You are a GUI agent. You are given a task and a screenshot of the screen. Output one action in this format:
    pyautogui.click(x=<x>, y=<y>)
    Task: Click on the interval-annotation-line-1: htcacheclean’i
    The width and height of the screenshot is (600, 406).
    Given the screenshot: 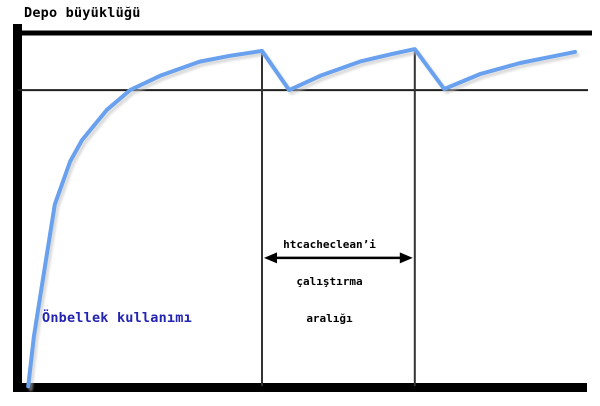 What is the action you would take?
    pyautogui.click(x=329, y=244)
    